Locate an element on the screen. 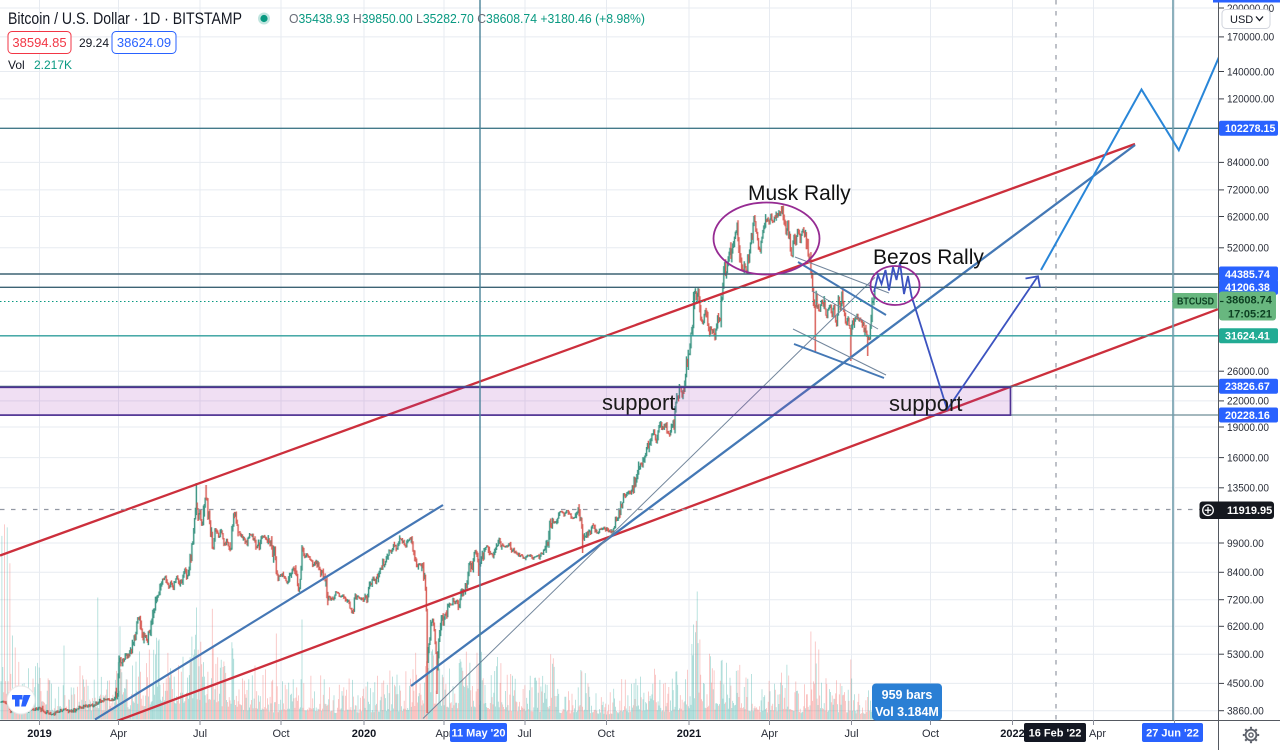 The height and width of the screenshot is (750, 1280). svg-text: USD is located at coordinates (1241, 20).